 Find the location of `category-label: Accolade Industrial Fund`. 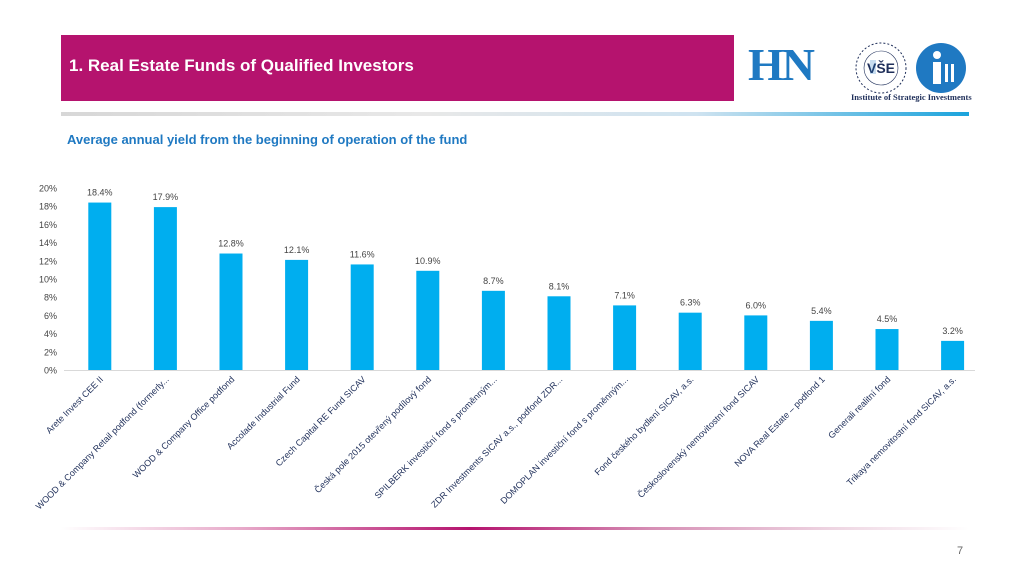

category-label: Accolade Industrial Fund is located at coordinates (263, 412).